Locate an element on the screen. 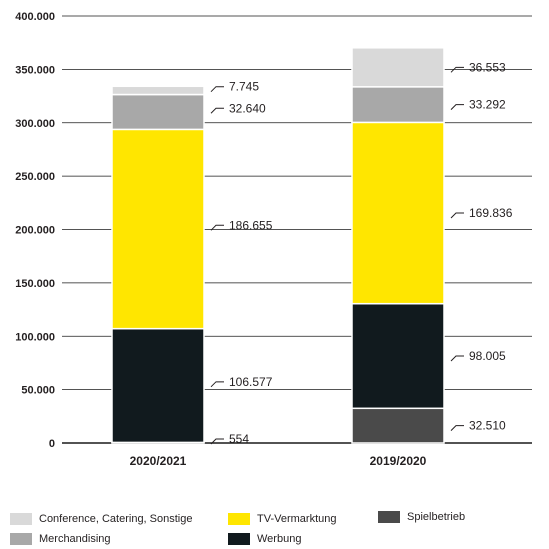 This screenshot has height=549, width=549. data-label: 36.553 is located at coordinates (487, 67).